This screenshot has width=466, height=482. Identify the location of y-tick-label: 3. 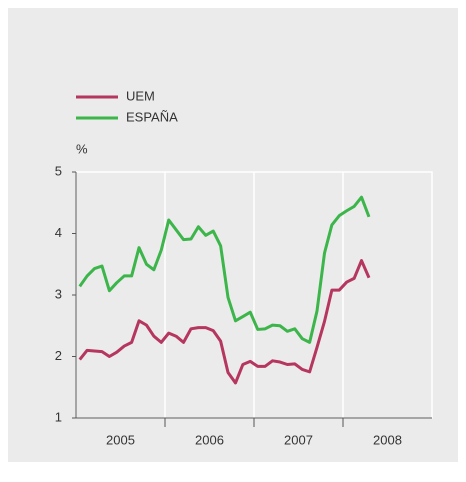
(58, 293).